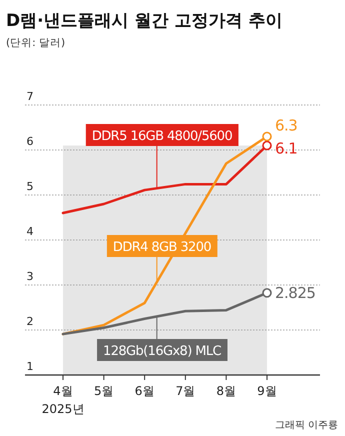 This screenshot has height=436, width=345. What do you see at coordinates (30, 231) in the screenshot?
I see `y-tick-label: 4` at bounding box center [30, 231].